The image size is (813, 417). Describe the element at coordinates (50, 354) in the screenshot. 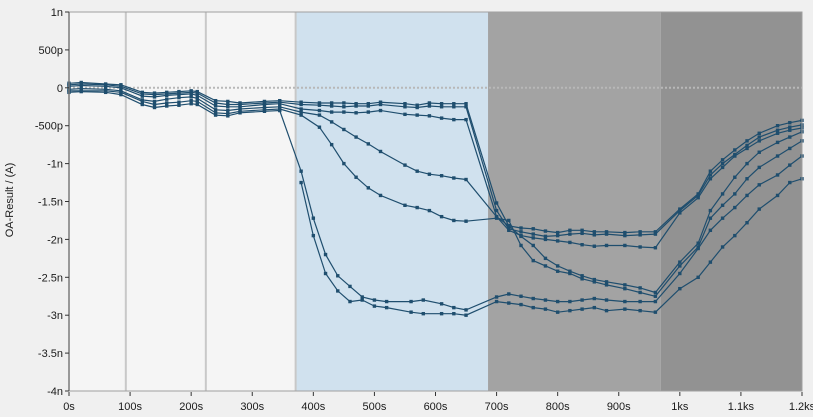

I see `y-tick-label: -3.5n` at that location.